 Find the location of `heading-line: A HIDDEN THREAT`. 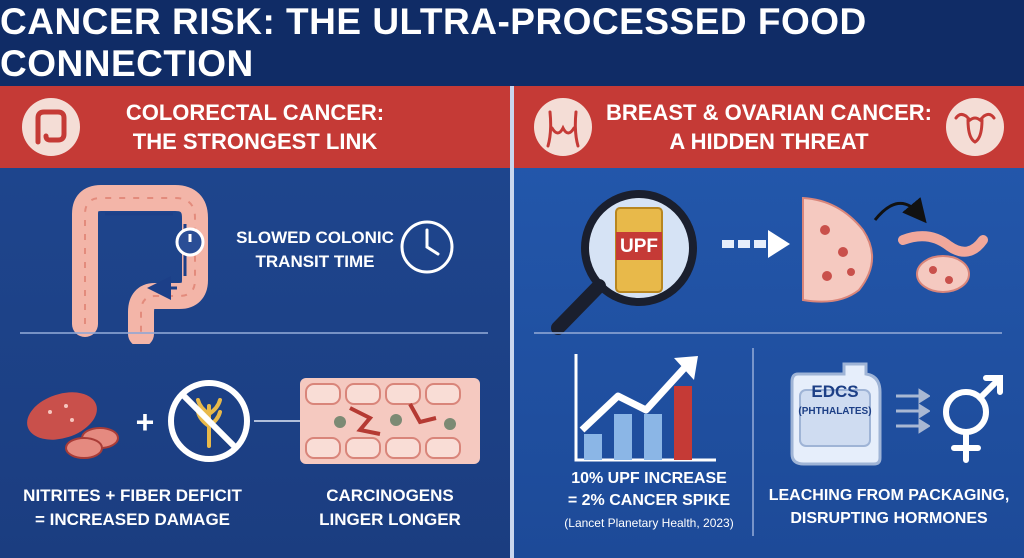

heading-line: A HIDDEN THREAT is located at coordinates (769, 141).